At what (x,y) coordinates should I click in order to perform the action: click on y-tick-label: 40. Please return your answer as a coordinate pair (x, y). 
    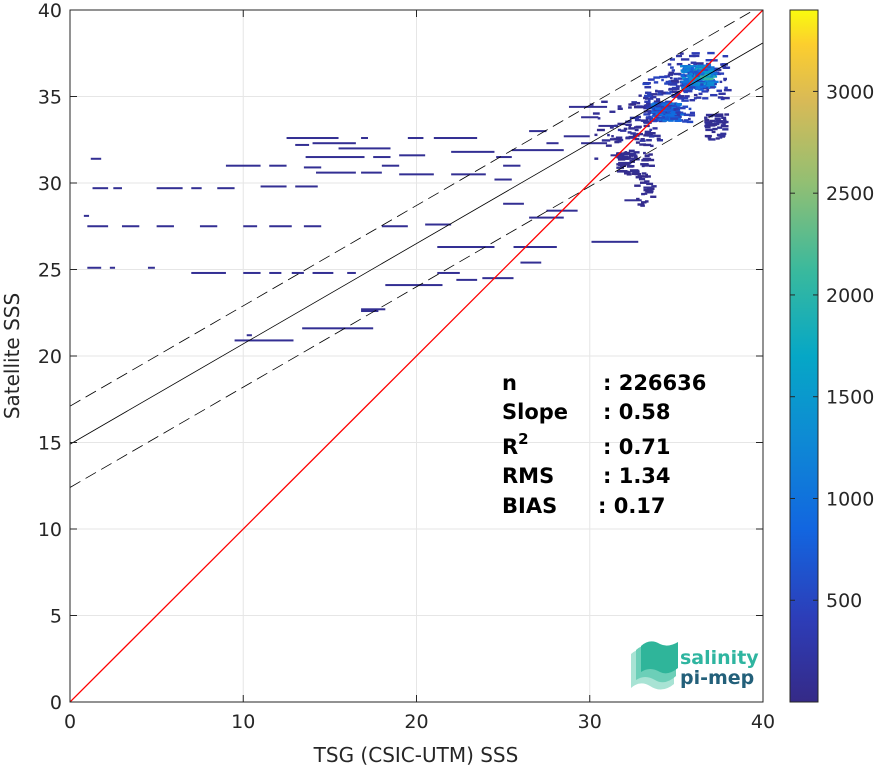
    Looking at the image, I should click on (50, 11).